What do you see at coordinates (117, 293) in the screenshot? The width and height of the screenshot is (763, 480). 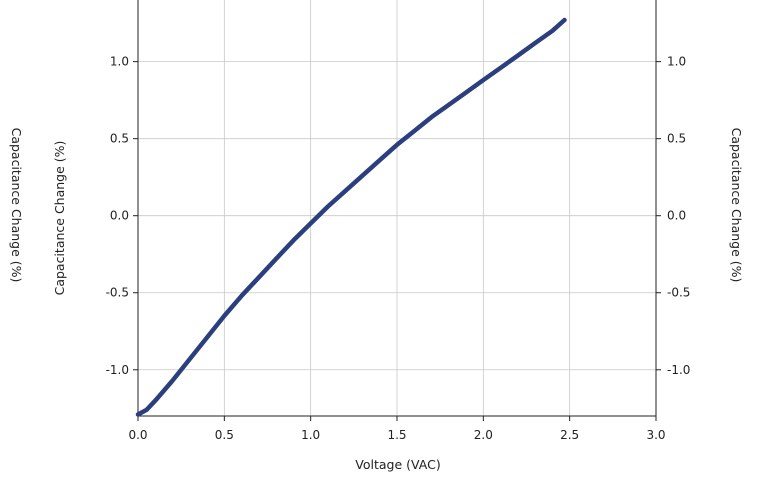 I see `y-tick-label-left: -0.5` at bounding box center [117, 293].